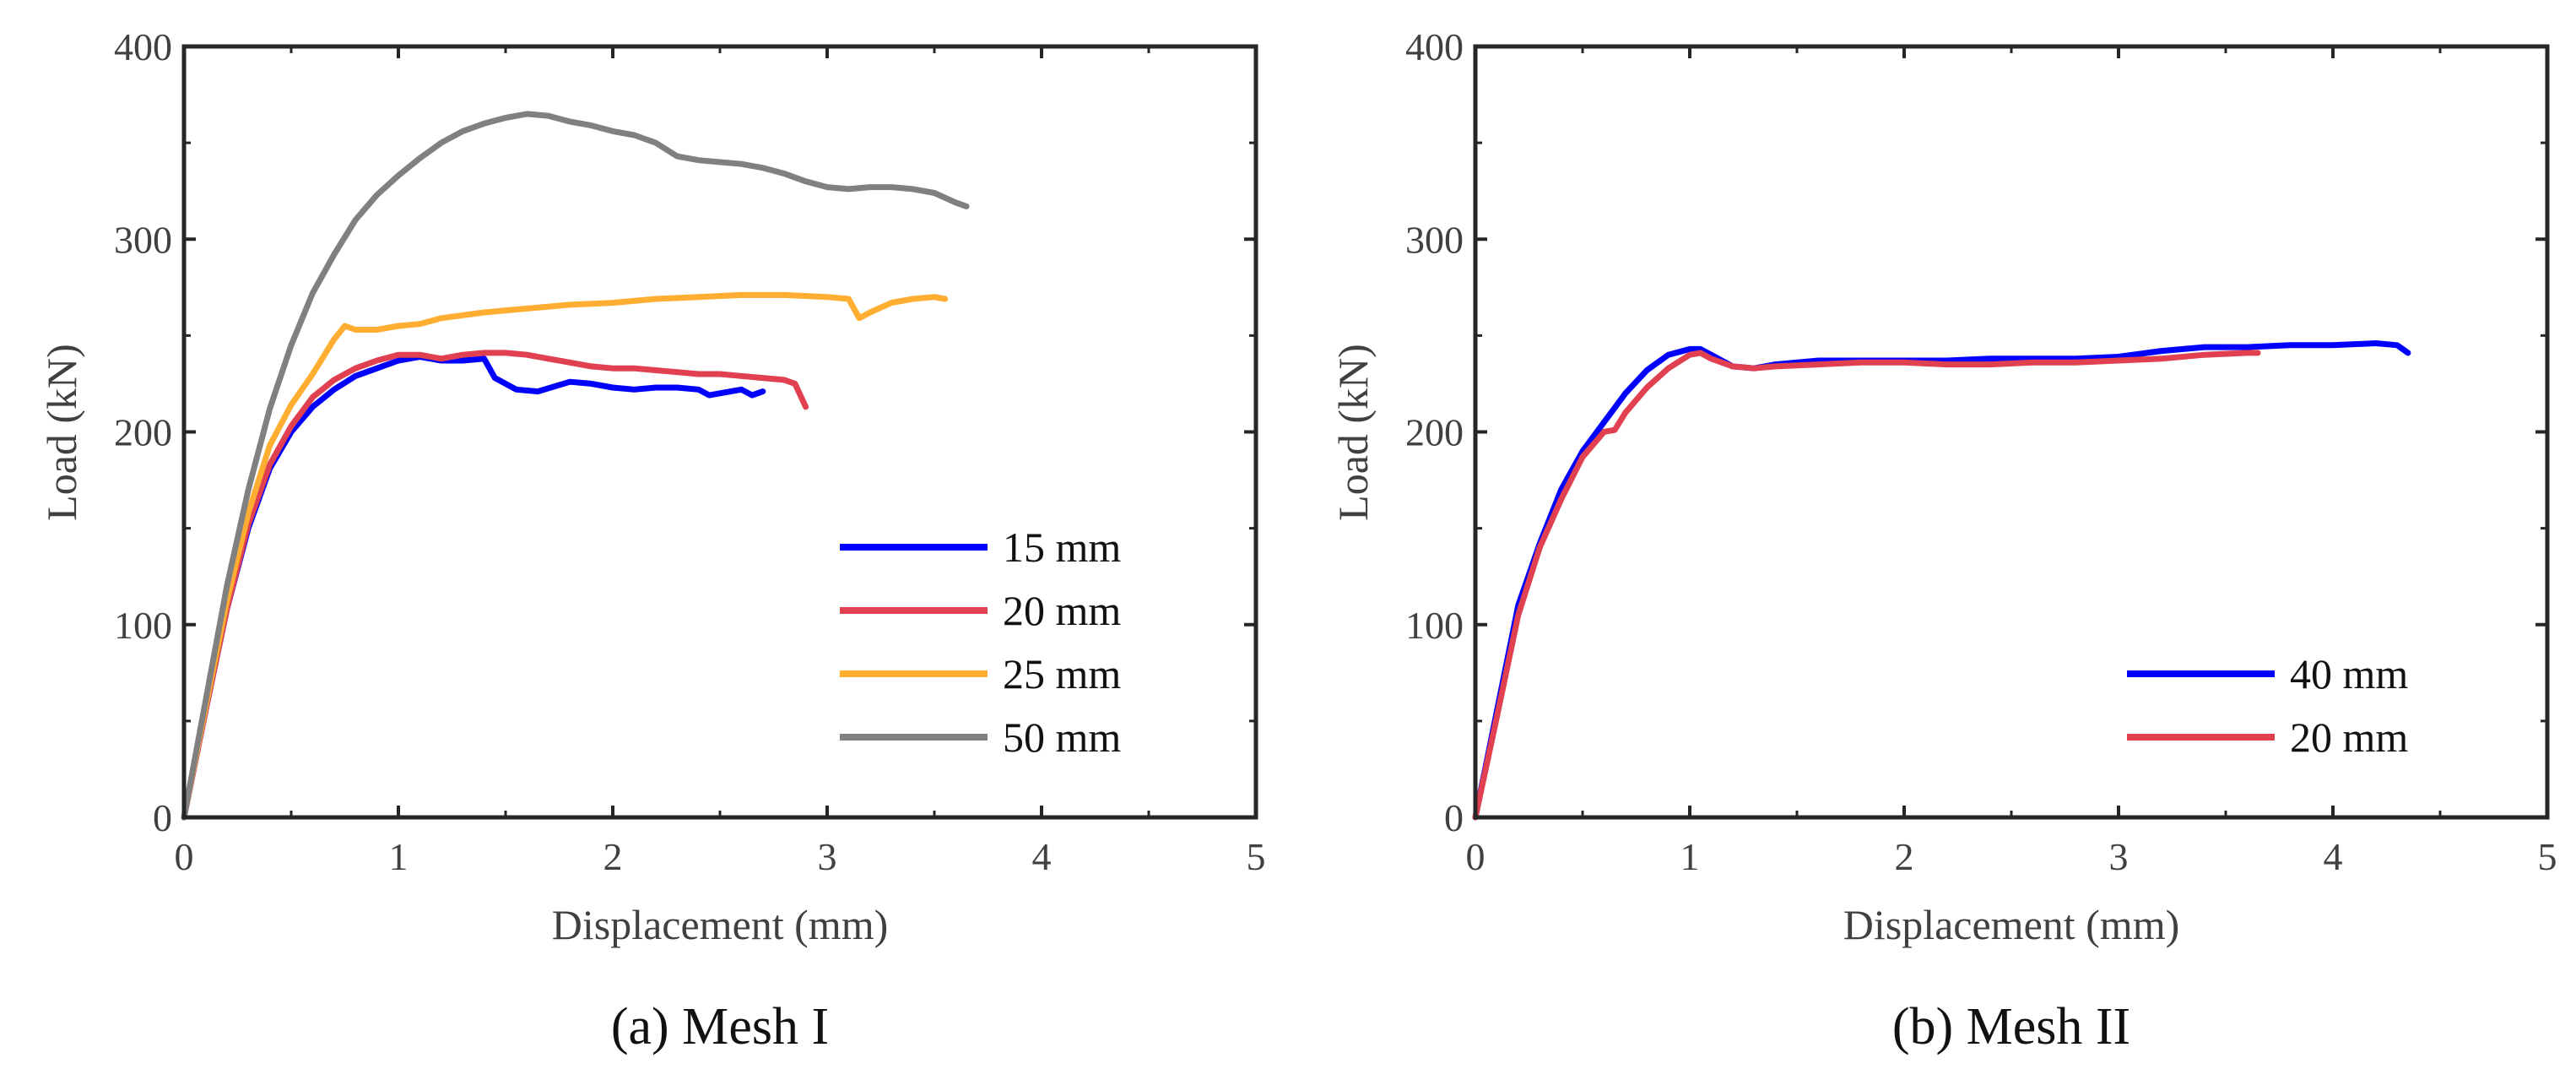 Image resolution: width=2576 pixels, height=1069 pixels. I want to click on series-line-15-mm, so click(473, 587).